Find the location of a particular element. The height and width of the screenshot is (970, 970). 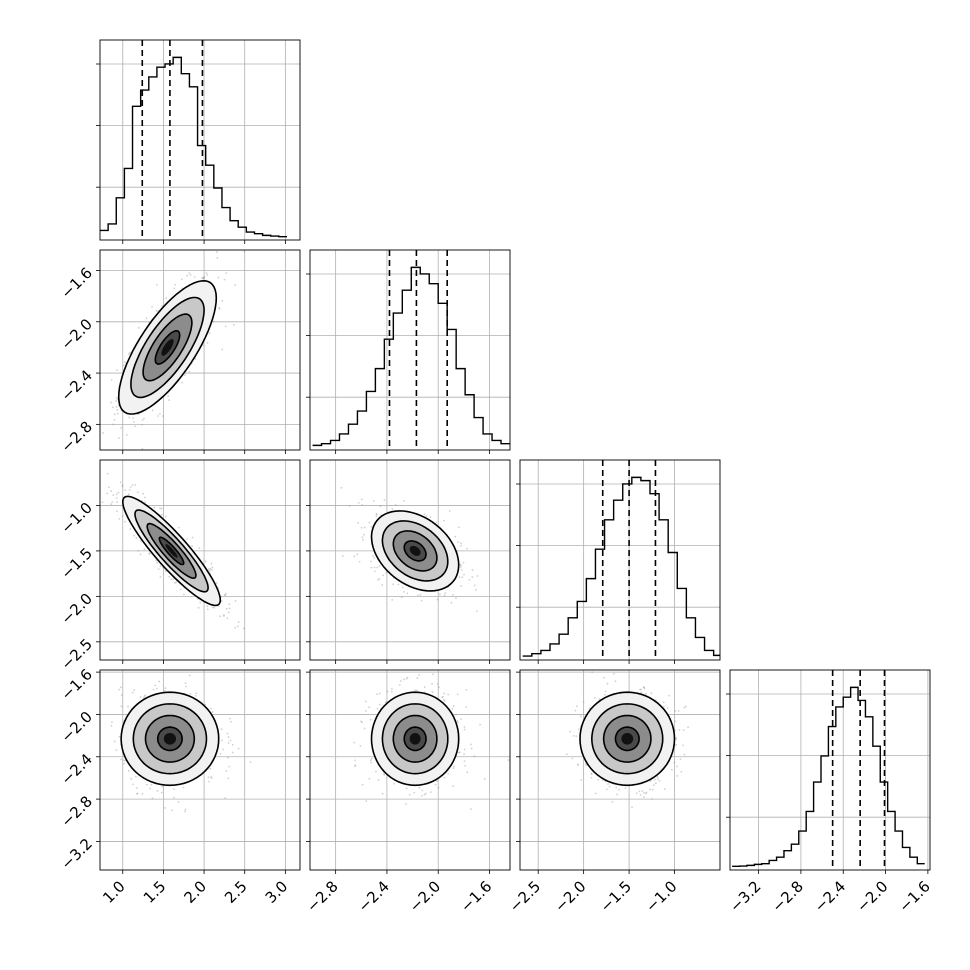

y-tick-label: −2.8 is located at coordinates (77, 811).